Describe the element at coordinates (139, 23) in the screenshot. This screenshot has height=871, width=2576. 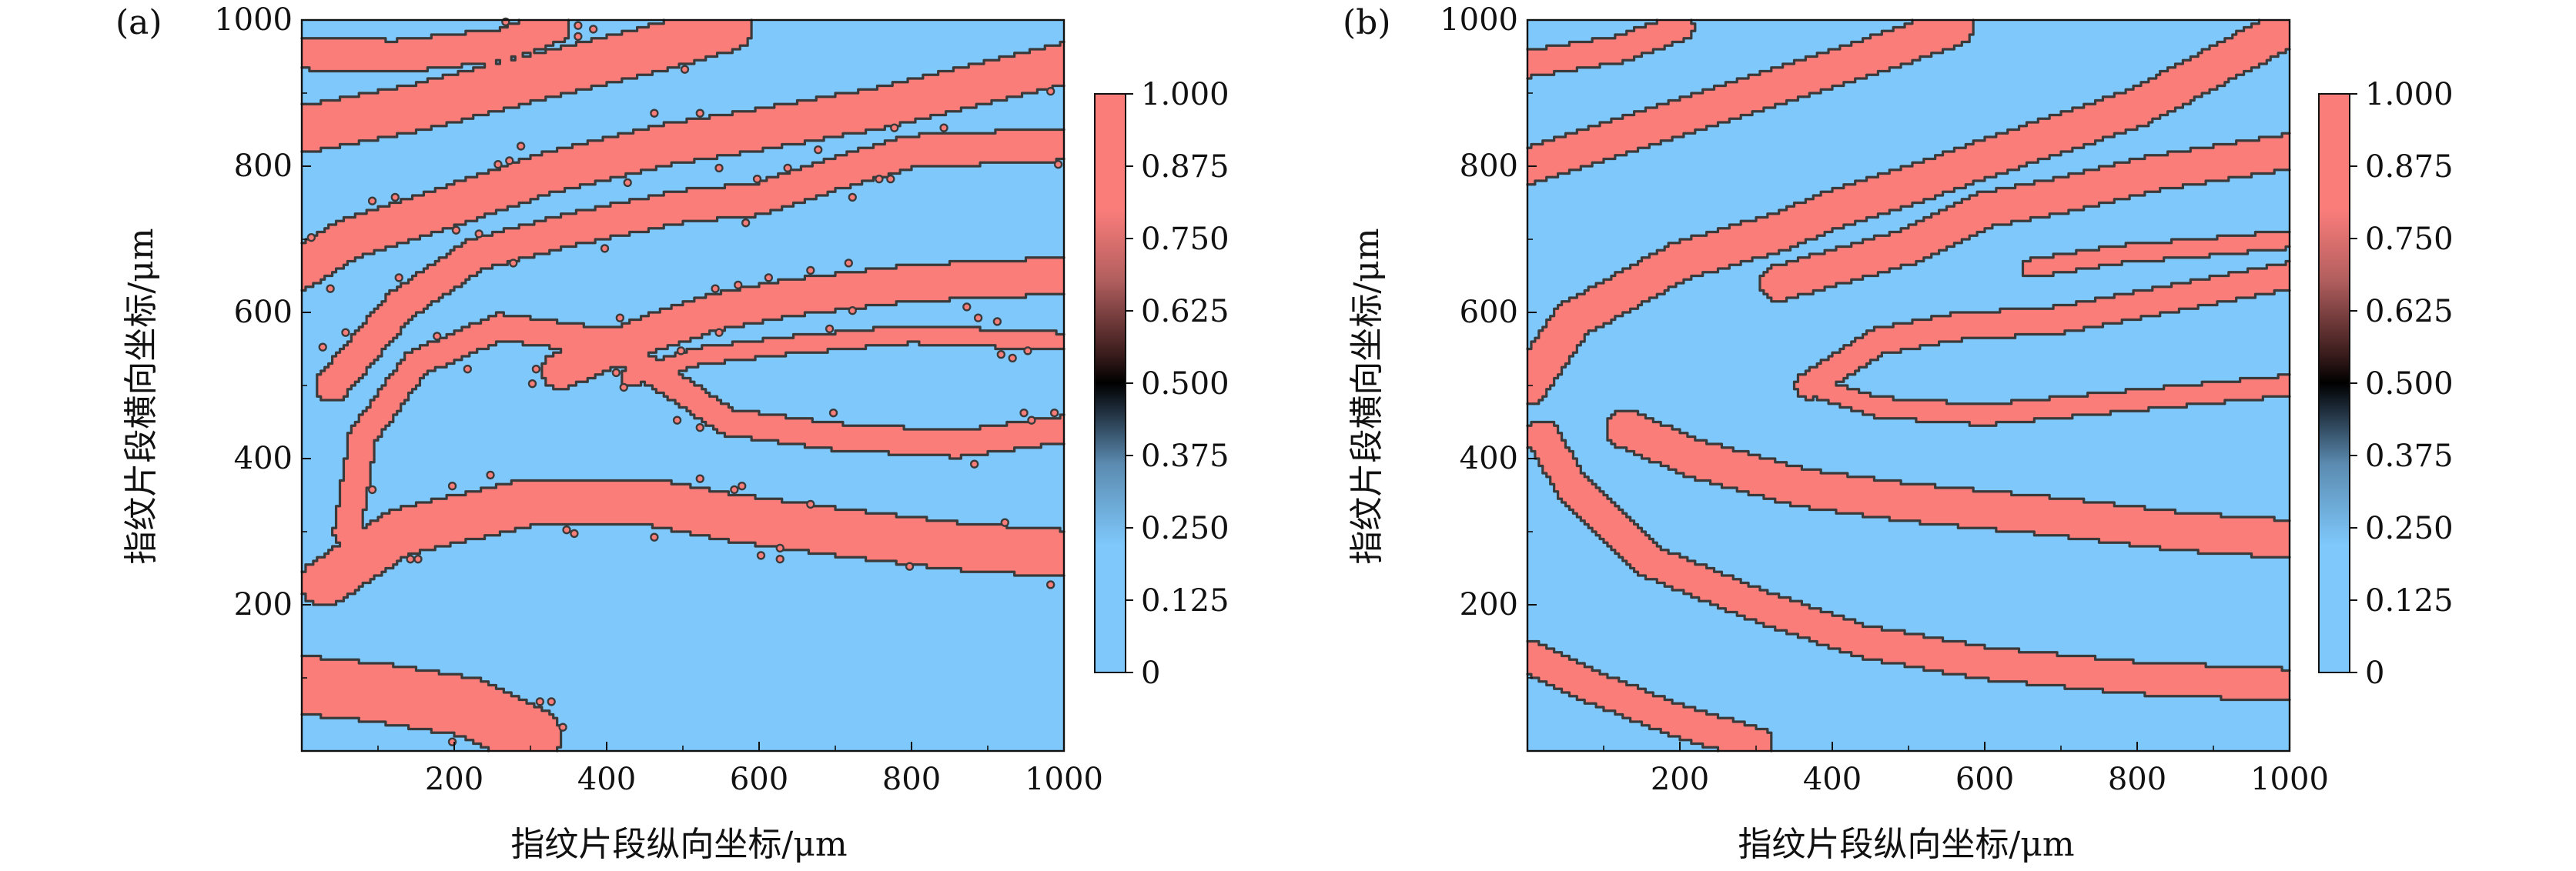
I see `panel-label-a: (a)` at that location.